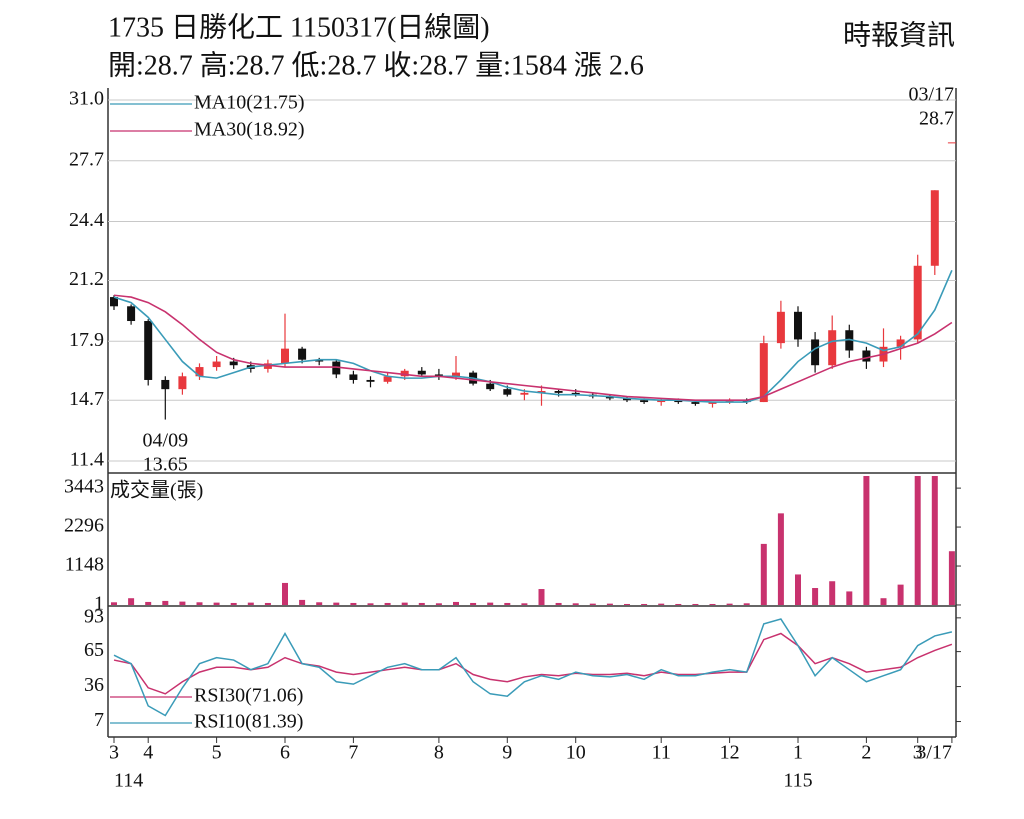 Image resolution: width=1024 pixels, height=819 pixels. Describe the element at coordinates (86, 340) in the screenshot. I see `y-tick-label: 17.9` at that location.